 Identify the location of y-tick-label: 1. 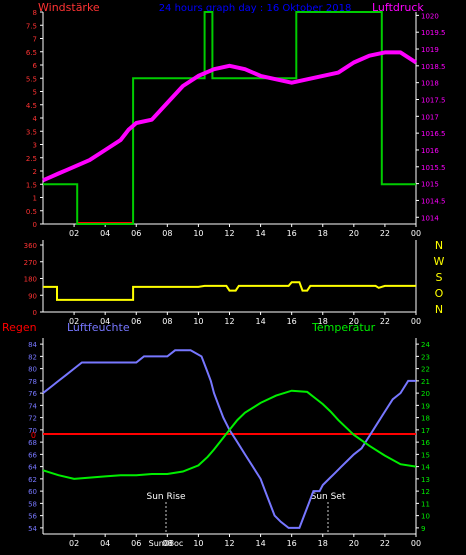
(35, 199).